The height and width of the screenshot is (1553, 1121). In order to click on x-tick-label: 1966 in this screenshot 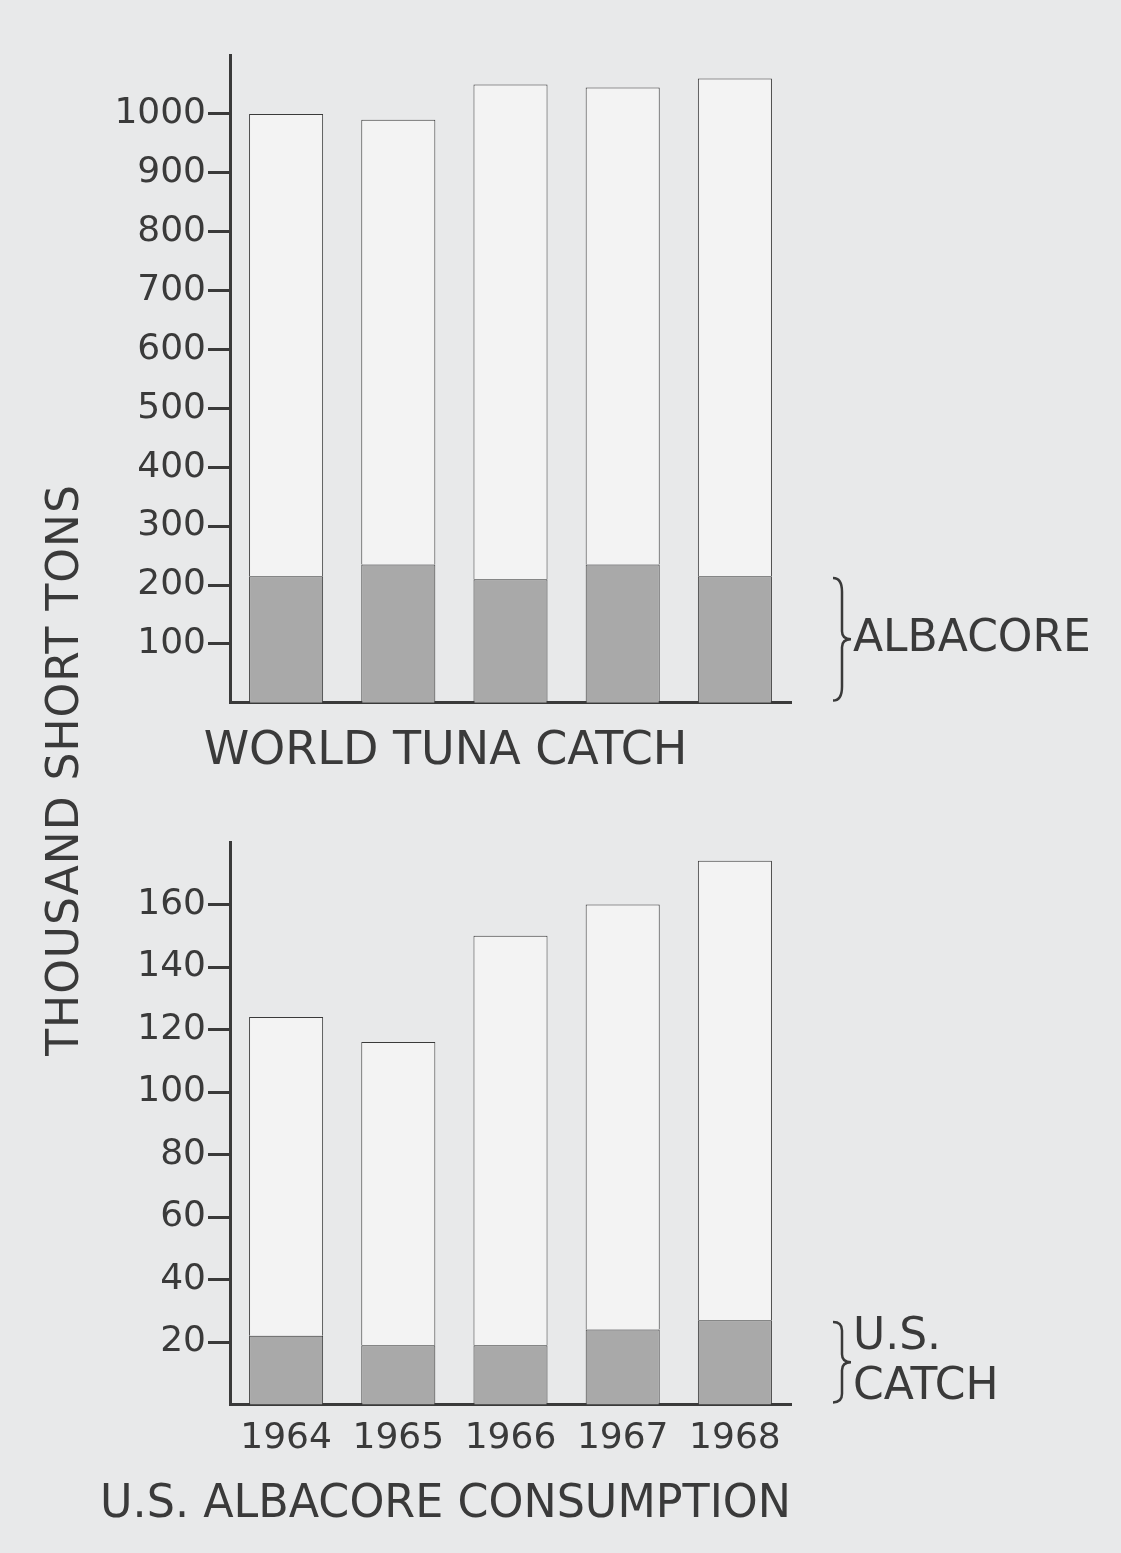, I will do `click(510, 1435)`.